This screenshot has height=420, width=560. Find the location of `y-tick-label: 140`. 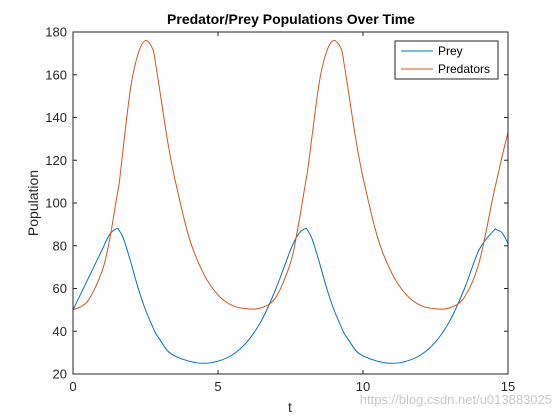

y-tick-label: 140 is located at coordinates (56, 117).